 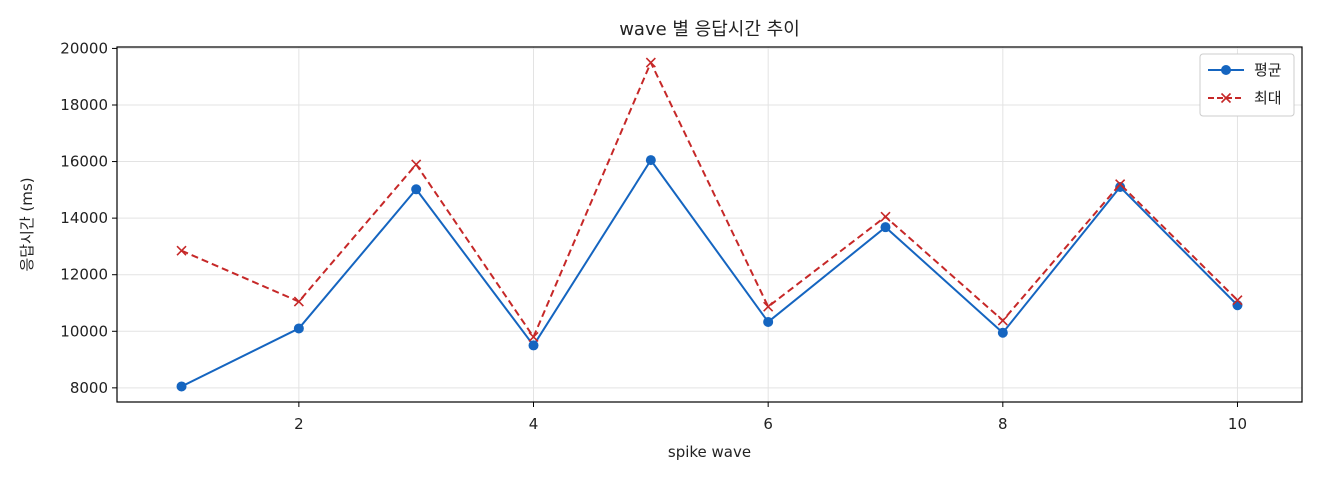 What do you see at coordinates (27, 224) in the screenshot?
I see `y-axis-label: 응답시간 (ms)` at bounding box center [27, 224].